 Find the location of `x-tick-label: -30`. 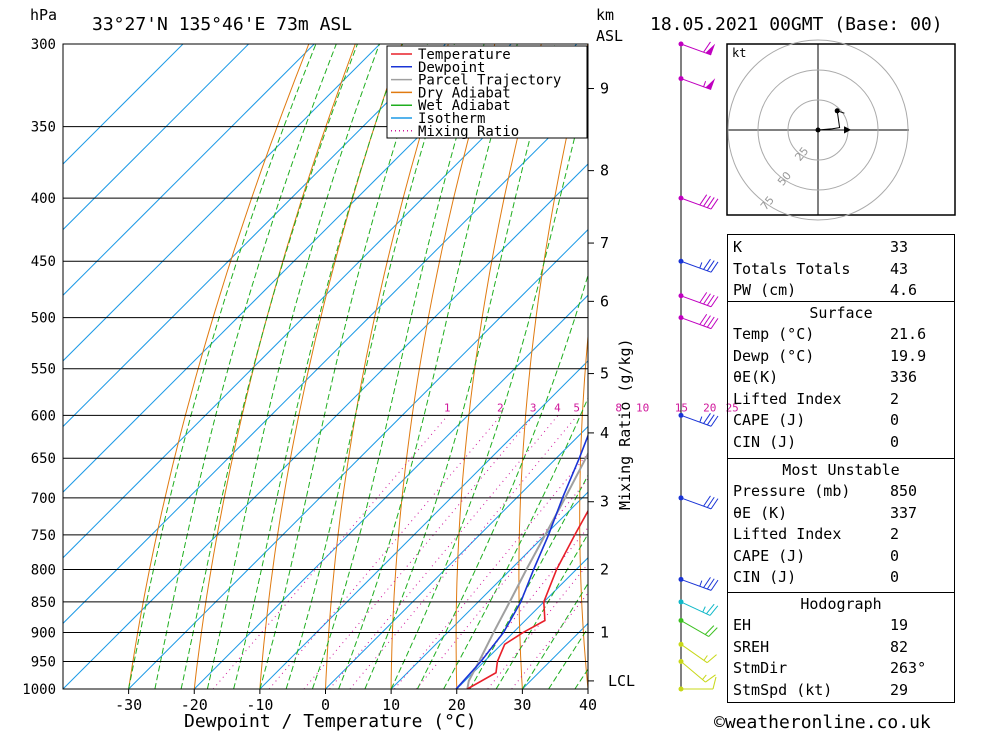

x-tick-label: -30 is located at coordinates (128, 705).